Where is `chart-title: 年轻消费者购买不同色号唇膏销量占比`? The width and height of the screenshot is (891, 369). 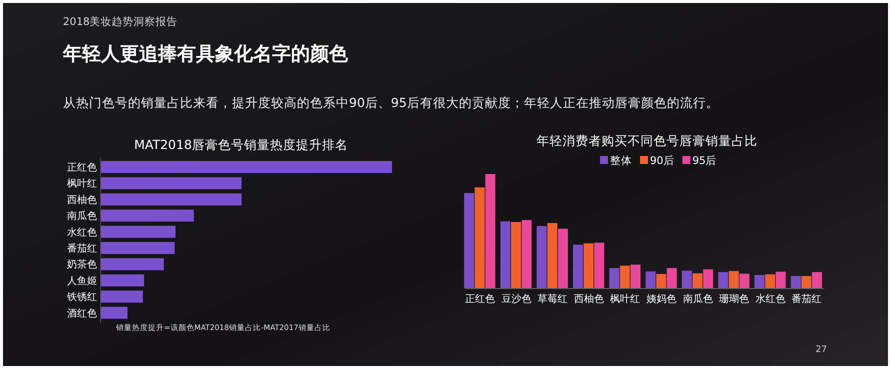
chart-title: 年轻消费者购买不同色号唇膏销量占比 is located at coordinates (647, 140).